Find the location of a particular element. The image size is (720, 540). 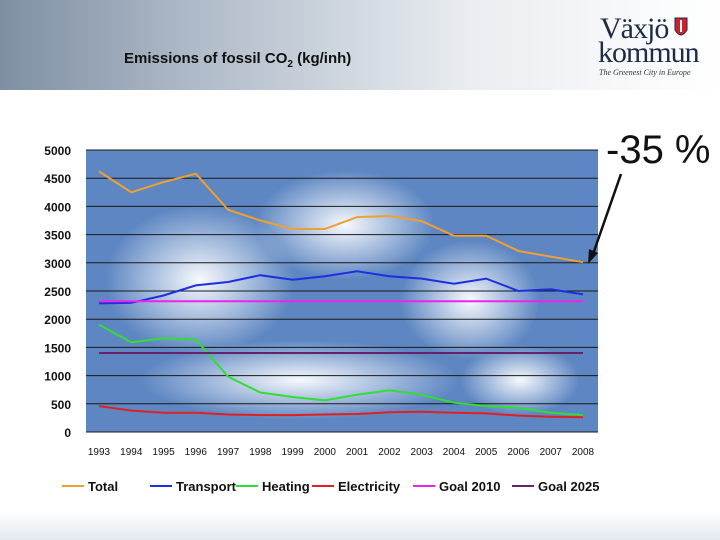

y-tick-label: 1500 is located at coordinates (57, 348).